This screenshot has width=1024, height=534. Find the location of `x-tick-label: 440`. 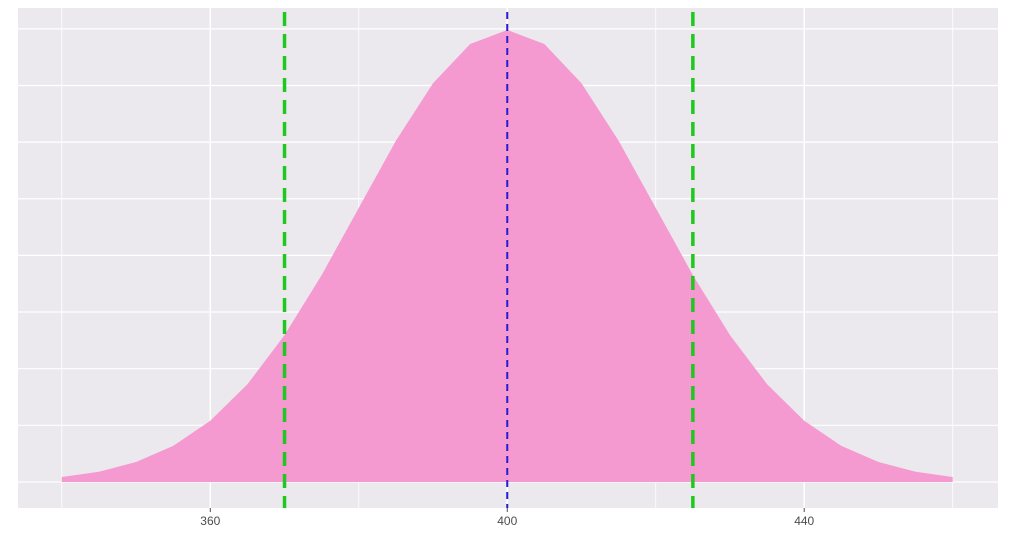

x-tick-label: 440 is located at coordinates (804, 521).